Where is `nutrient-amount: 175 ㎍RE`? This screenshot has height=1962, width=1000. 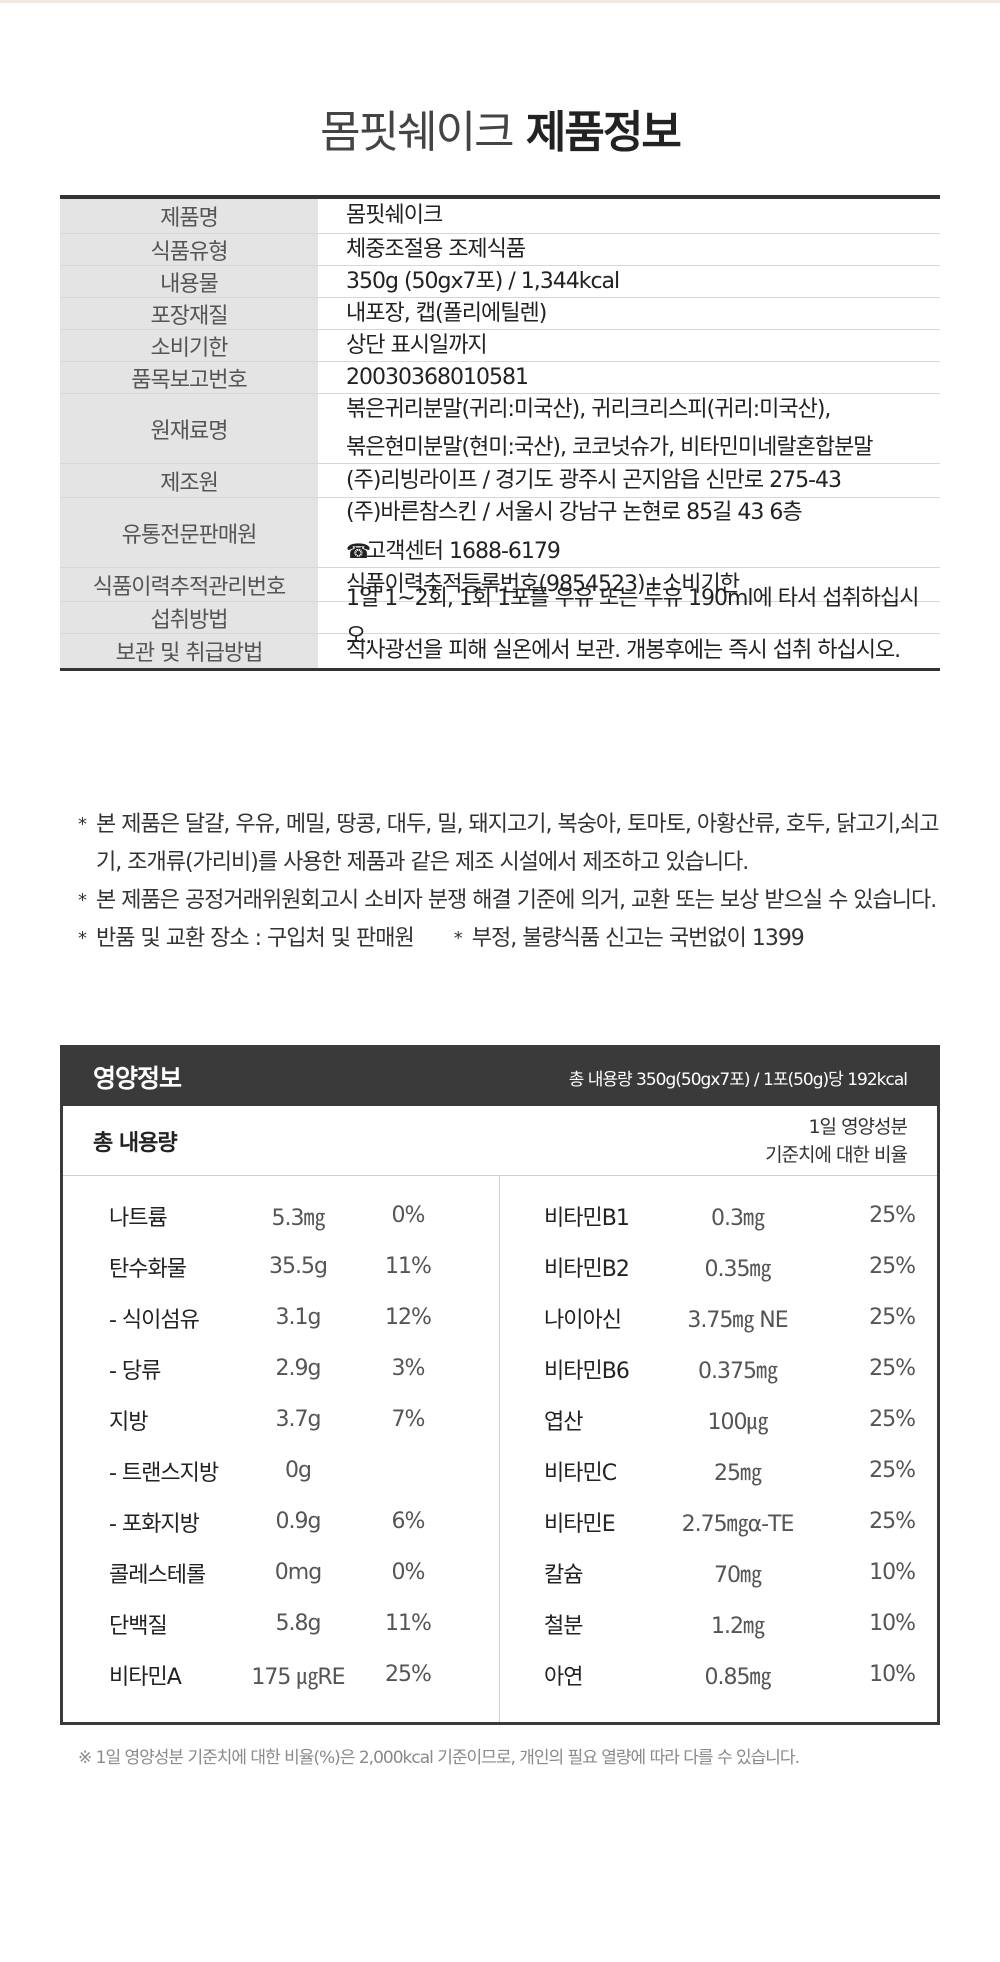
nutrient-amount: 175 ㎍RE is located at coordinates (298, 1677).